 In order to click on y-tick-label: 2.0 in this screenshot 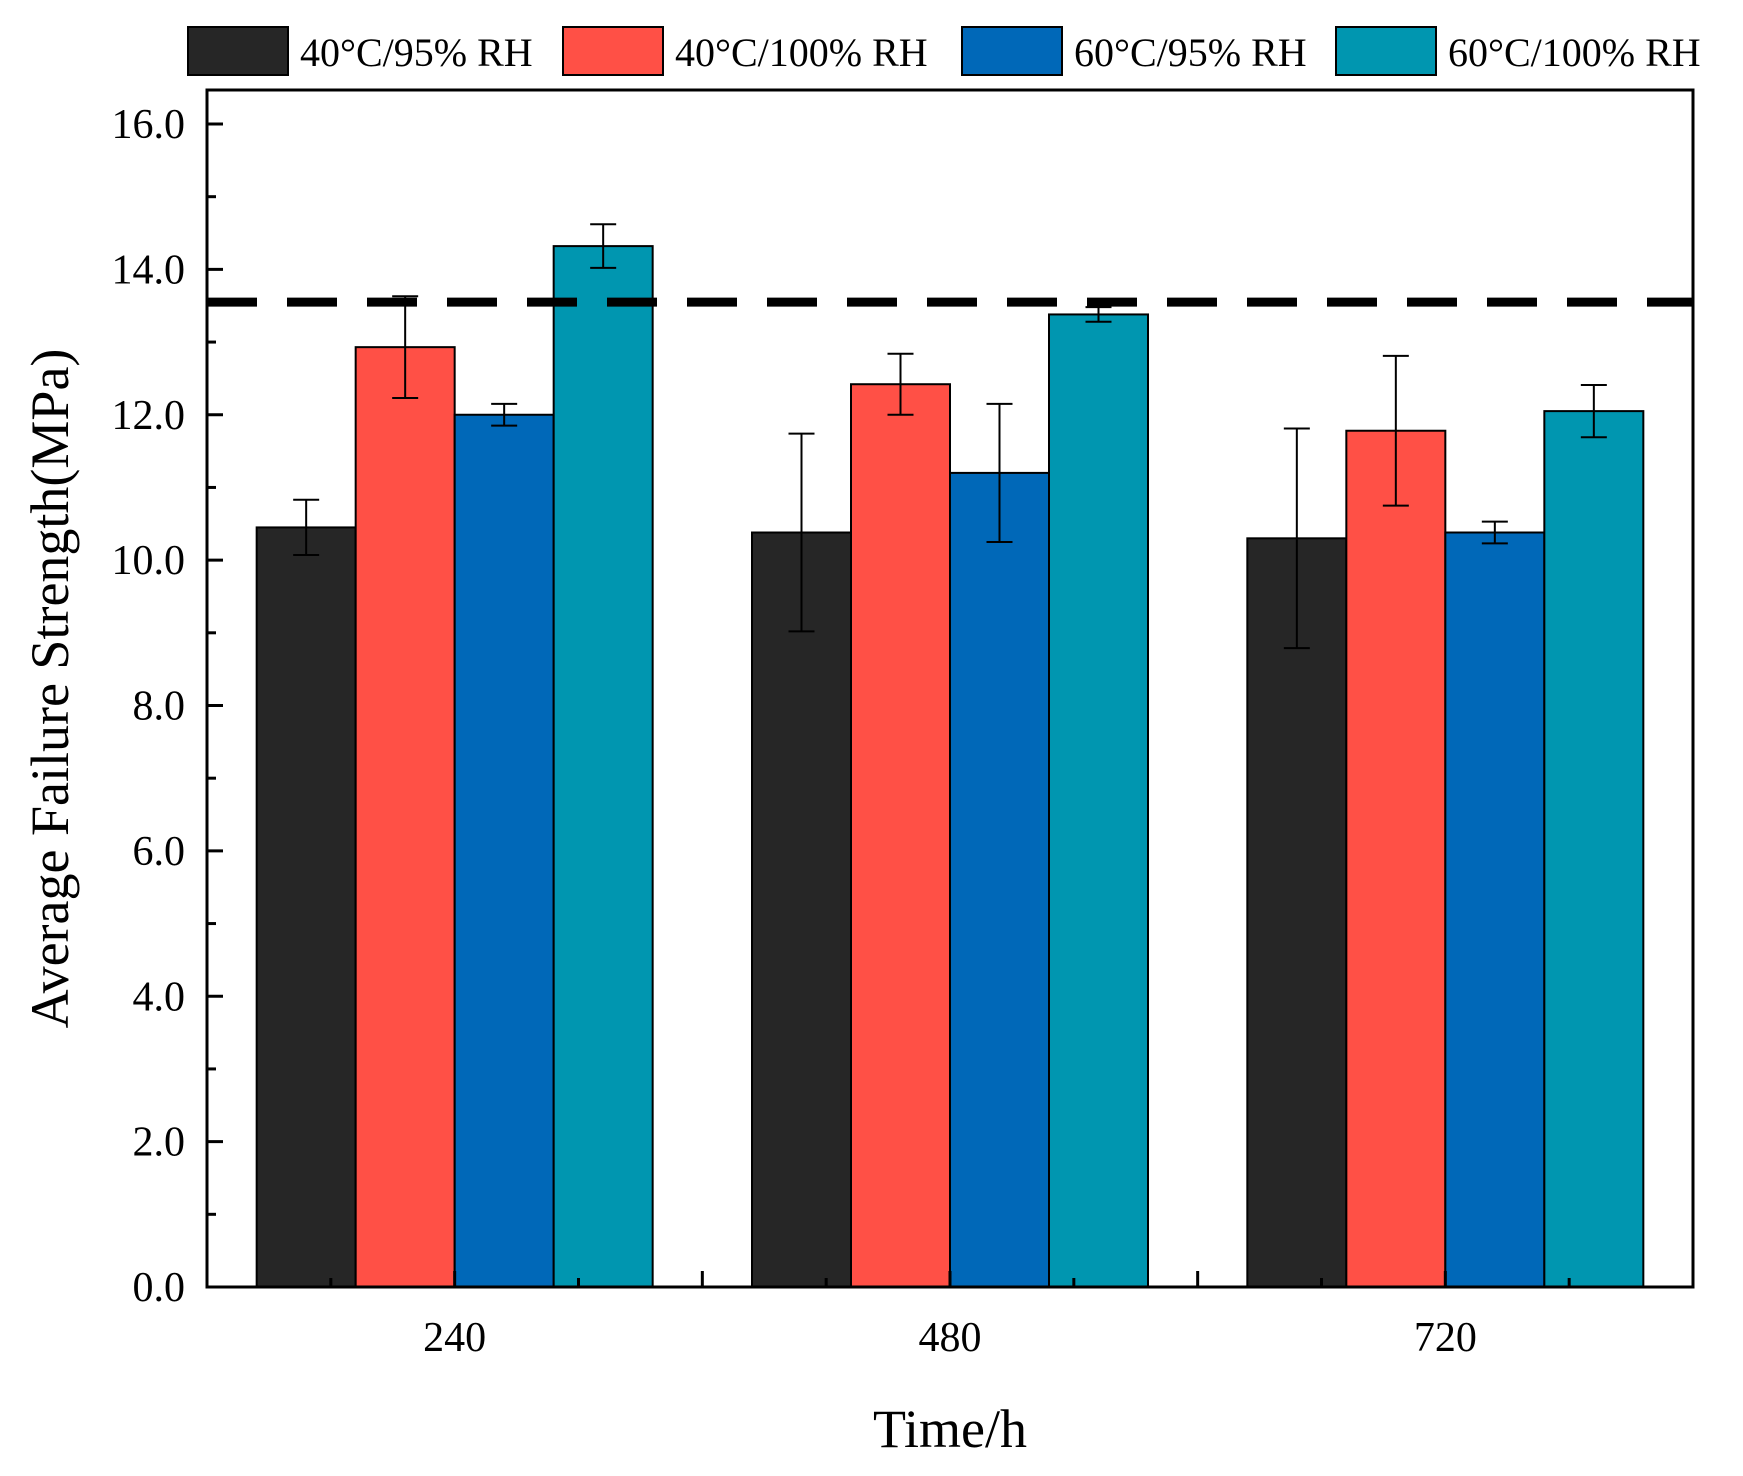, I will do `click(159, 1143)`.